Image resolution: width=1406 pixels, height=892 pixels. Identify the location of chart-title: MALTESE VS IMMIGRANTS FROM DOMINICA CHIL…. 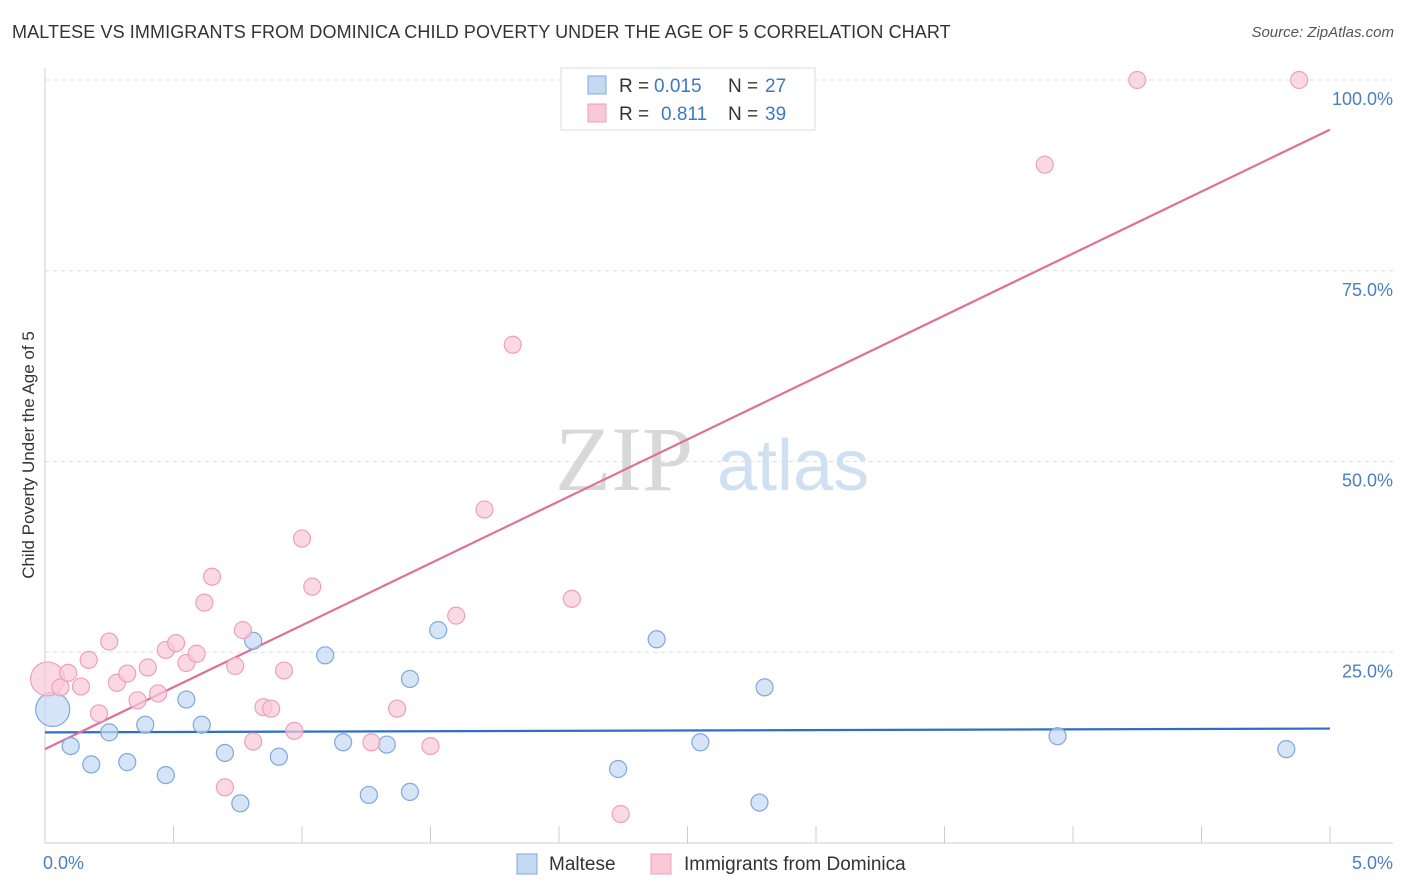
(481, 32).